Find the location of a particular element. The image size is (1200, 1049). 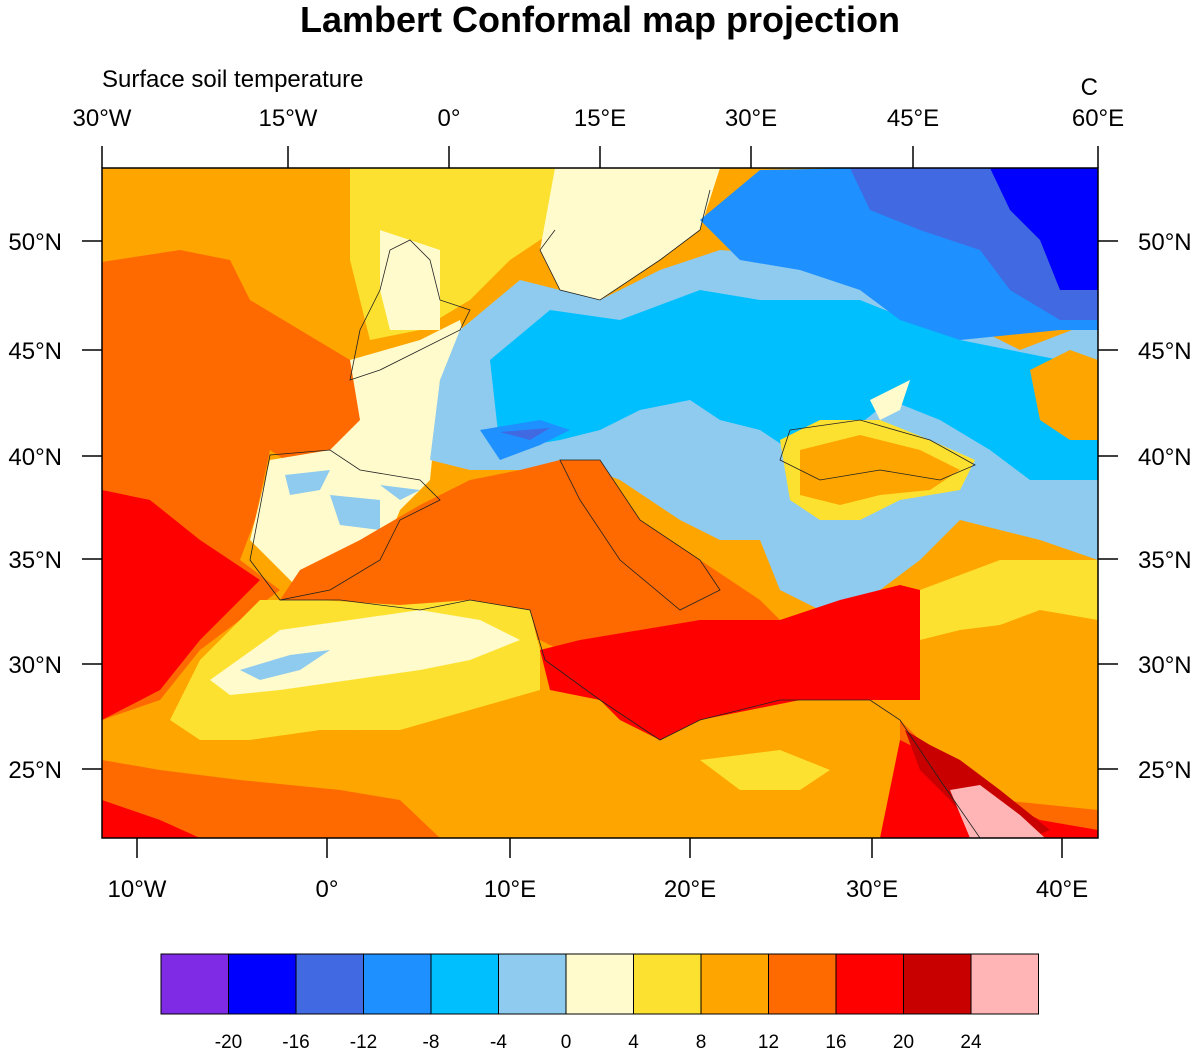

colorbar-label: 24 is located at coordinates (971, 1040).